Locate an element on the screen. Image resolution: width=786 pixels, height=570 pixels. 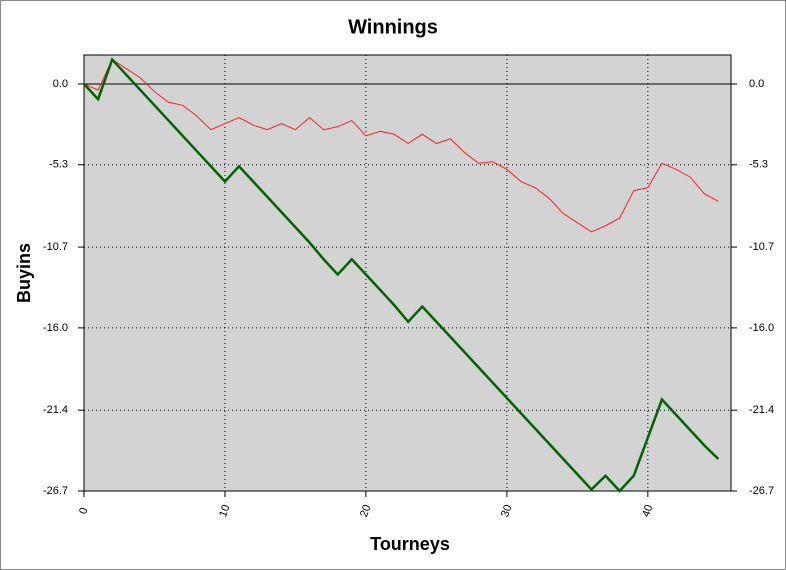
y-tick-label: -10.7 is located at coordinates (55, 247).